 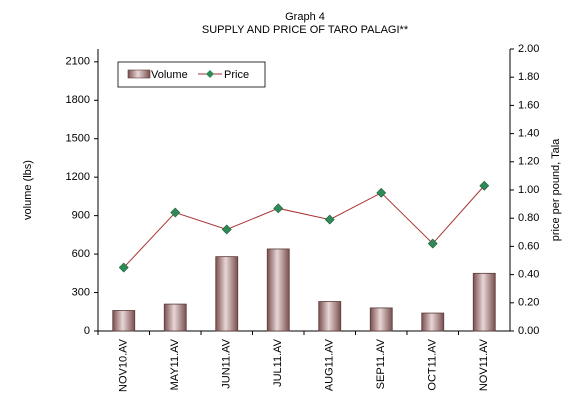 What do you see at coordinates (304, 226) in the screenshot?
I see `price-line` at bounding box center [304, 226].